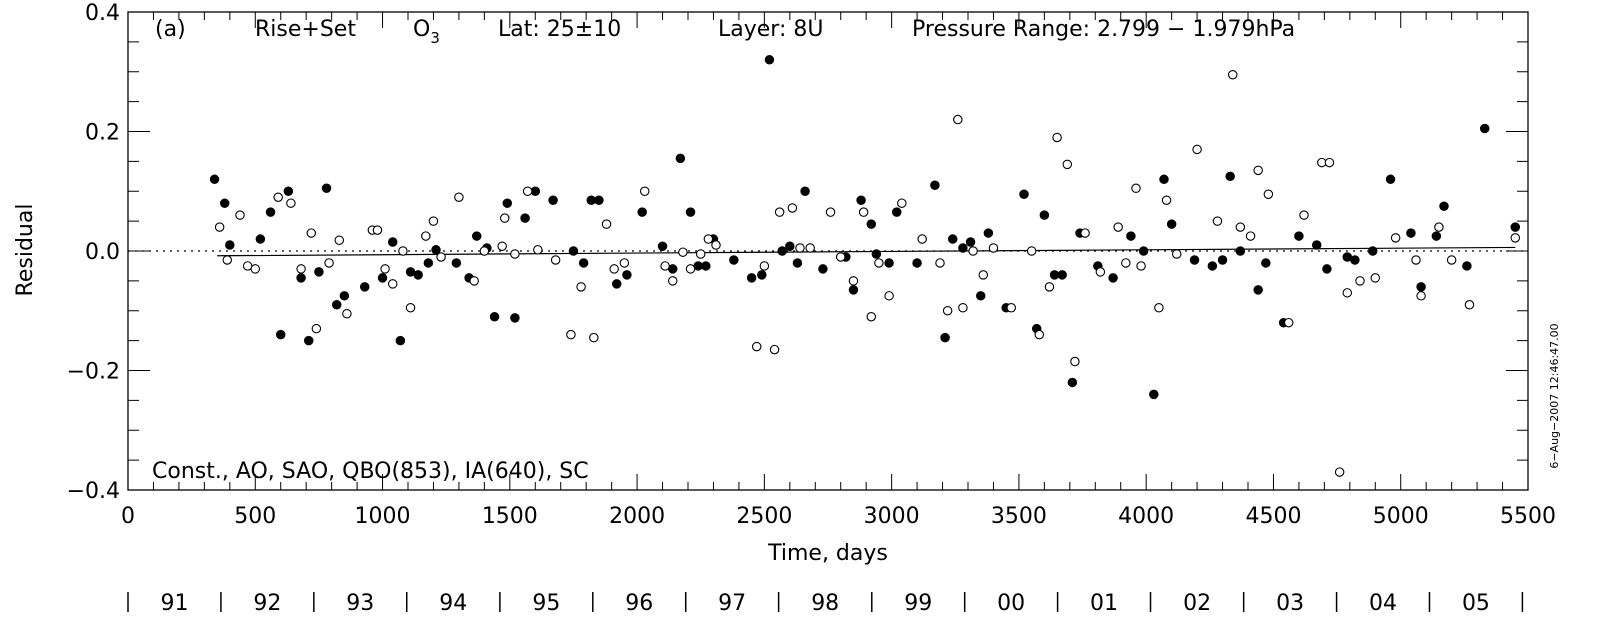 This screenshot has width=1617, height=640. What do you see at coordinates (1146, 516) in the screenshot?
I see `x-tick-label: 4000` at bounding box center [1146, 516].